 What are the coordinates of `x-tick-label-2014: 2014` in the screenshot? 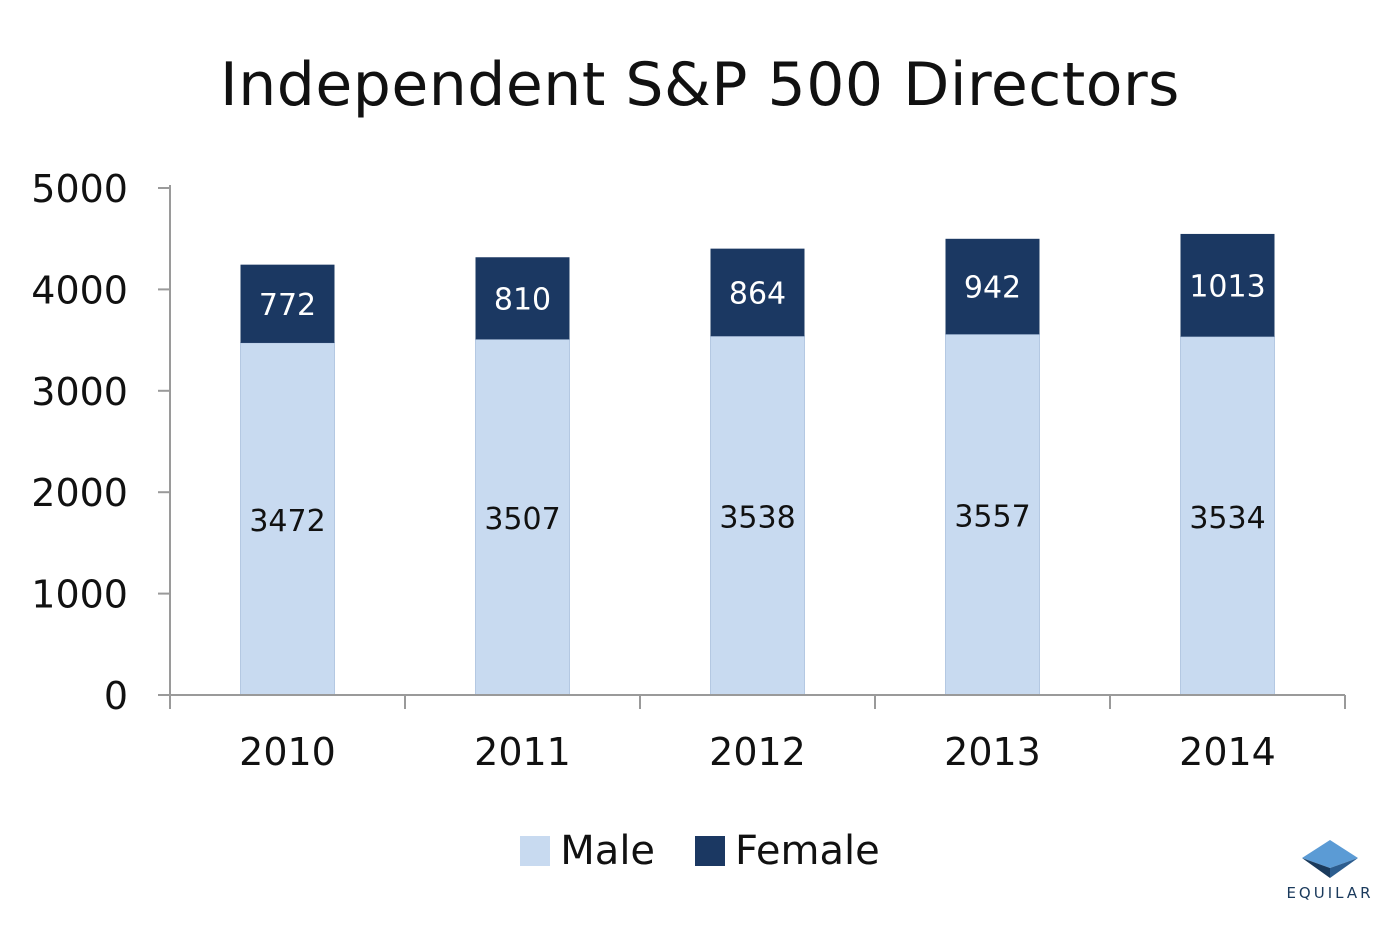 It's located at (1227, 752).